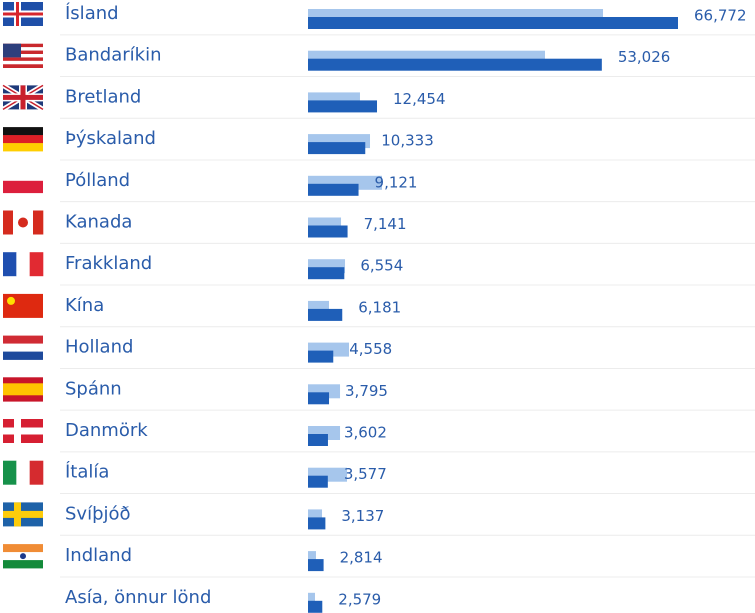 This screenshot has height=613, width=755. I want to click on category-label: Spánn, so click(93, 388).